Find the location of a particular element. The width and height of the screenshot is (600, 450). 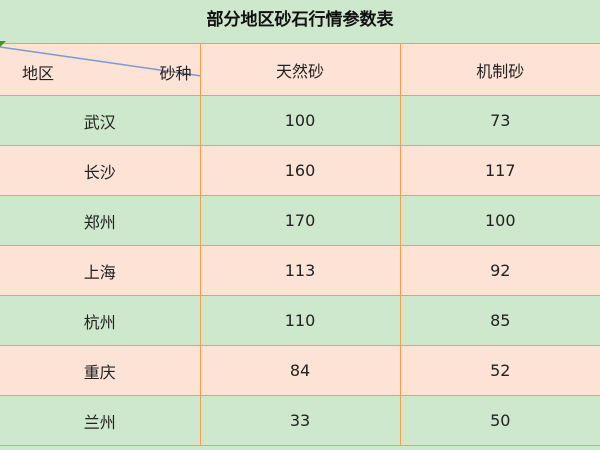

natural-cell: 100 is located at coordinates (300, 120).